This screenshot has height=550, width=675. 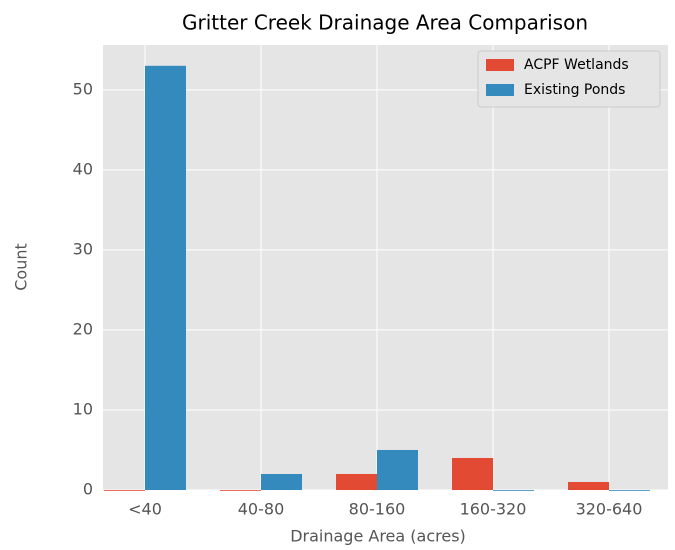 What do you see at coordinates (261, 509) in the screenshot?
I see `x-tick-label: 40-80` at bounding box center [261, 509].